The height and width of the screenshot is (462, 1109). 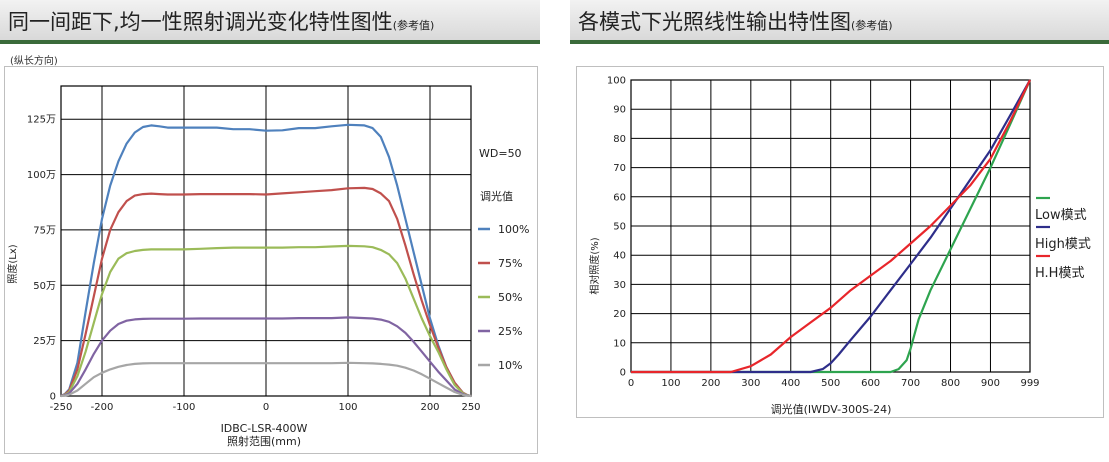 I want to click on right-chart-title: 各模式下光照线性输出特性图(参考值), so click(x=735, y=21).